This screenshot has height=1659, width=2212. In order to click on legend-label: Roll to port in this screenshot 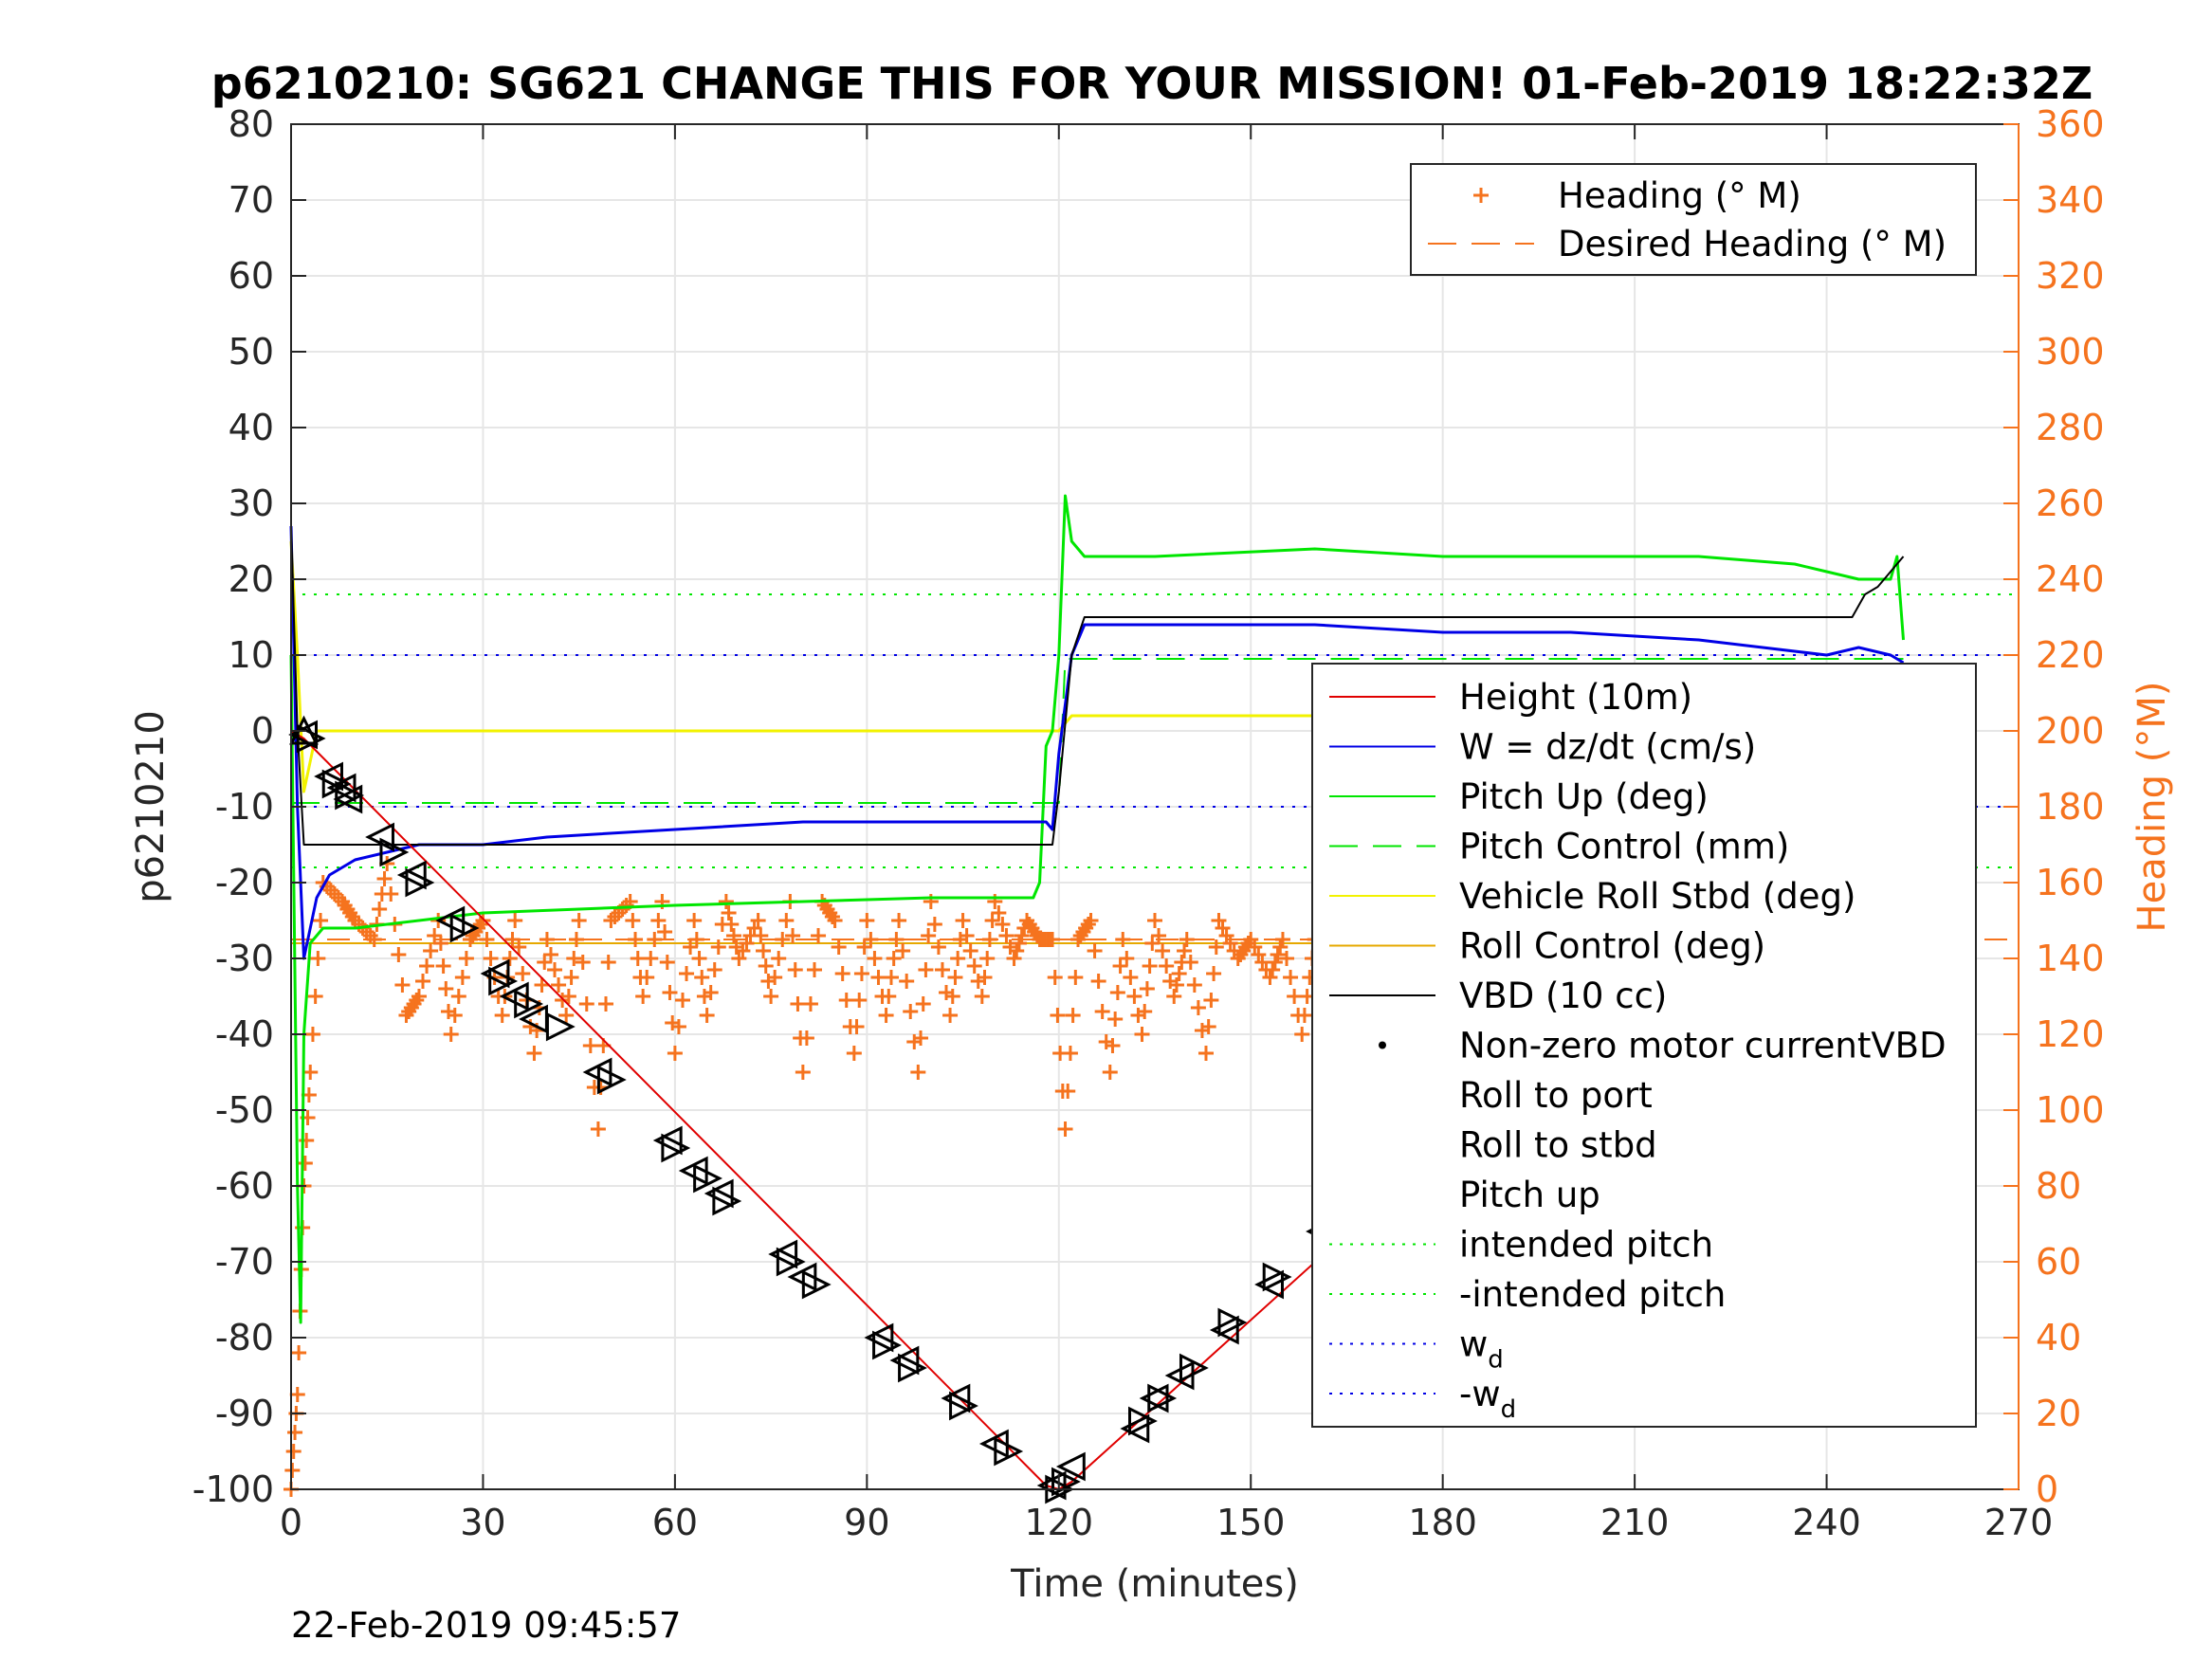, I will do `click(1556, 1095)`.